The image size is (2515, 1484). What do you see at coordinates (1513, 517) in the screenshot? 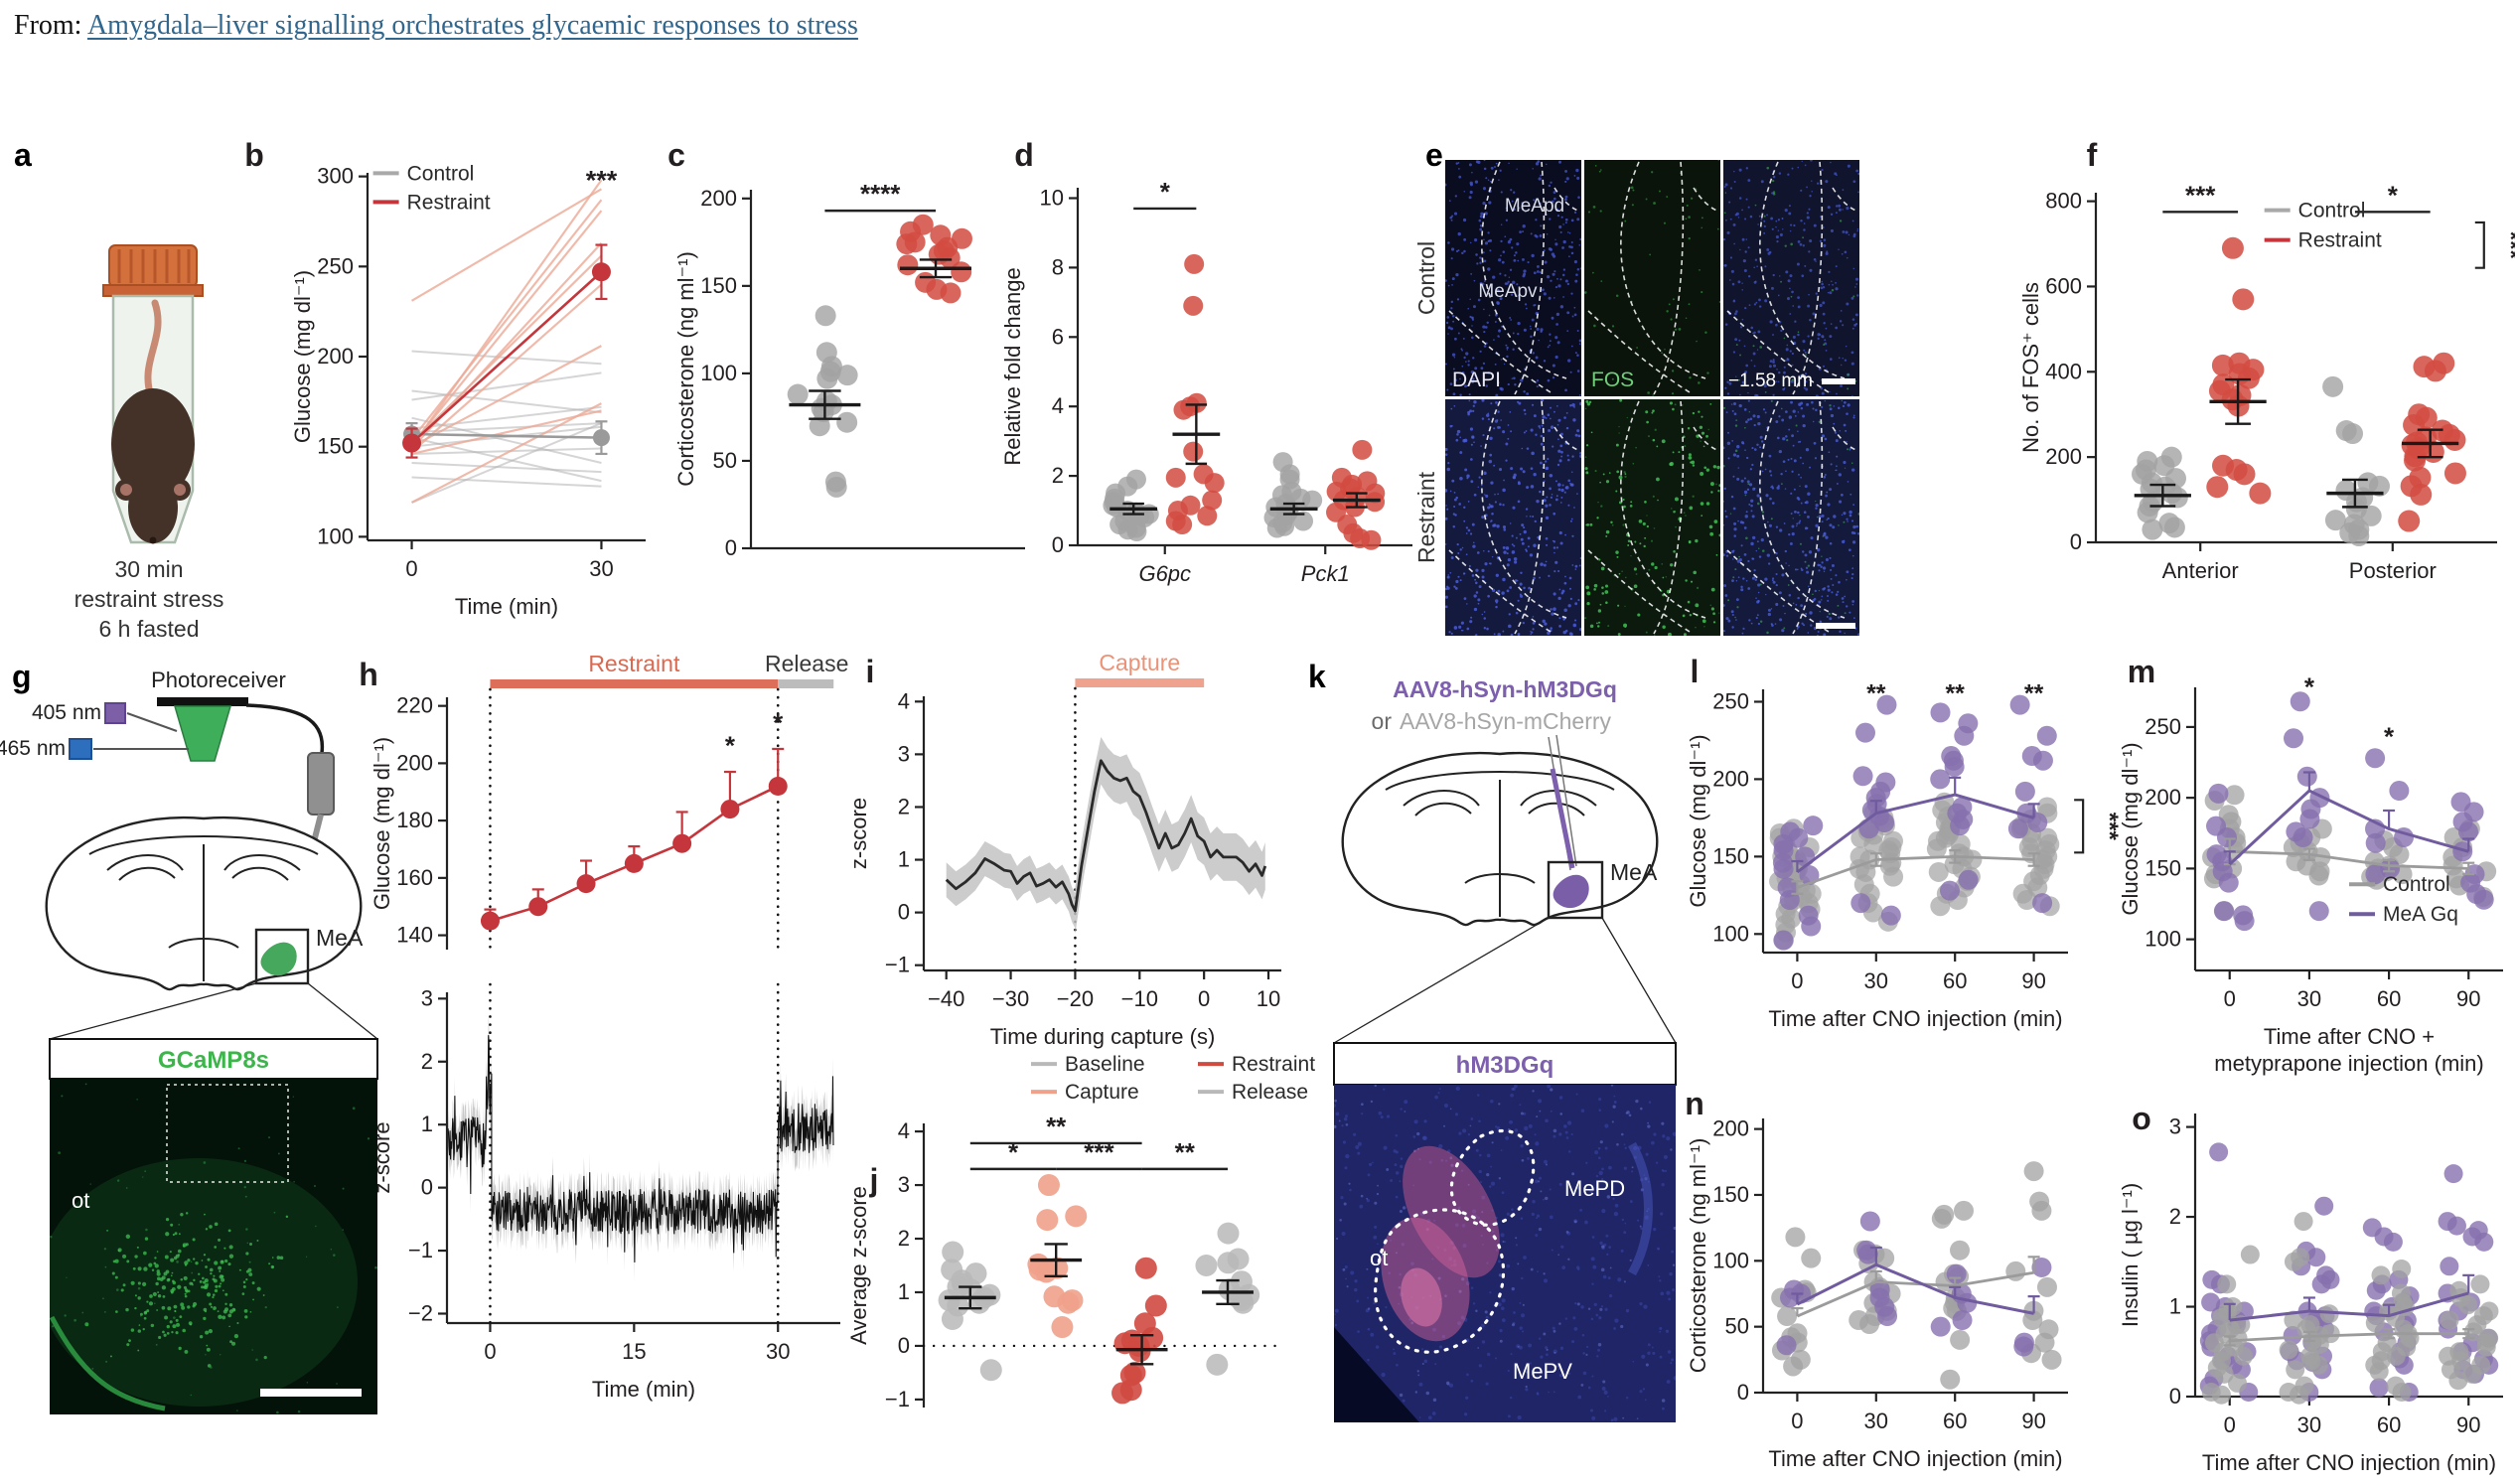
I see `micrograph-dapi-restraint` at bounding box center [1513, 517].